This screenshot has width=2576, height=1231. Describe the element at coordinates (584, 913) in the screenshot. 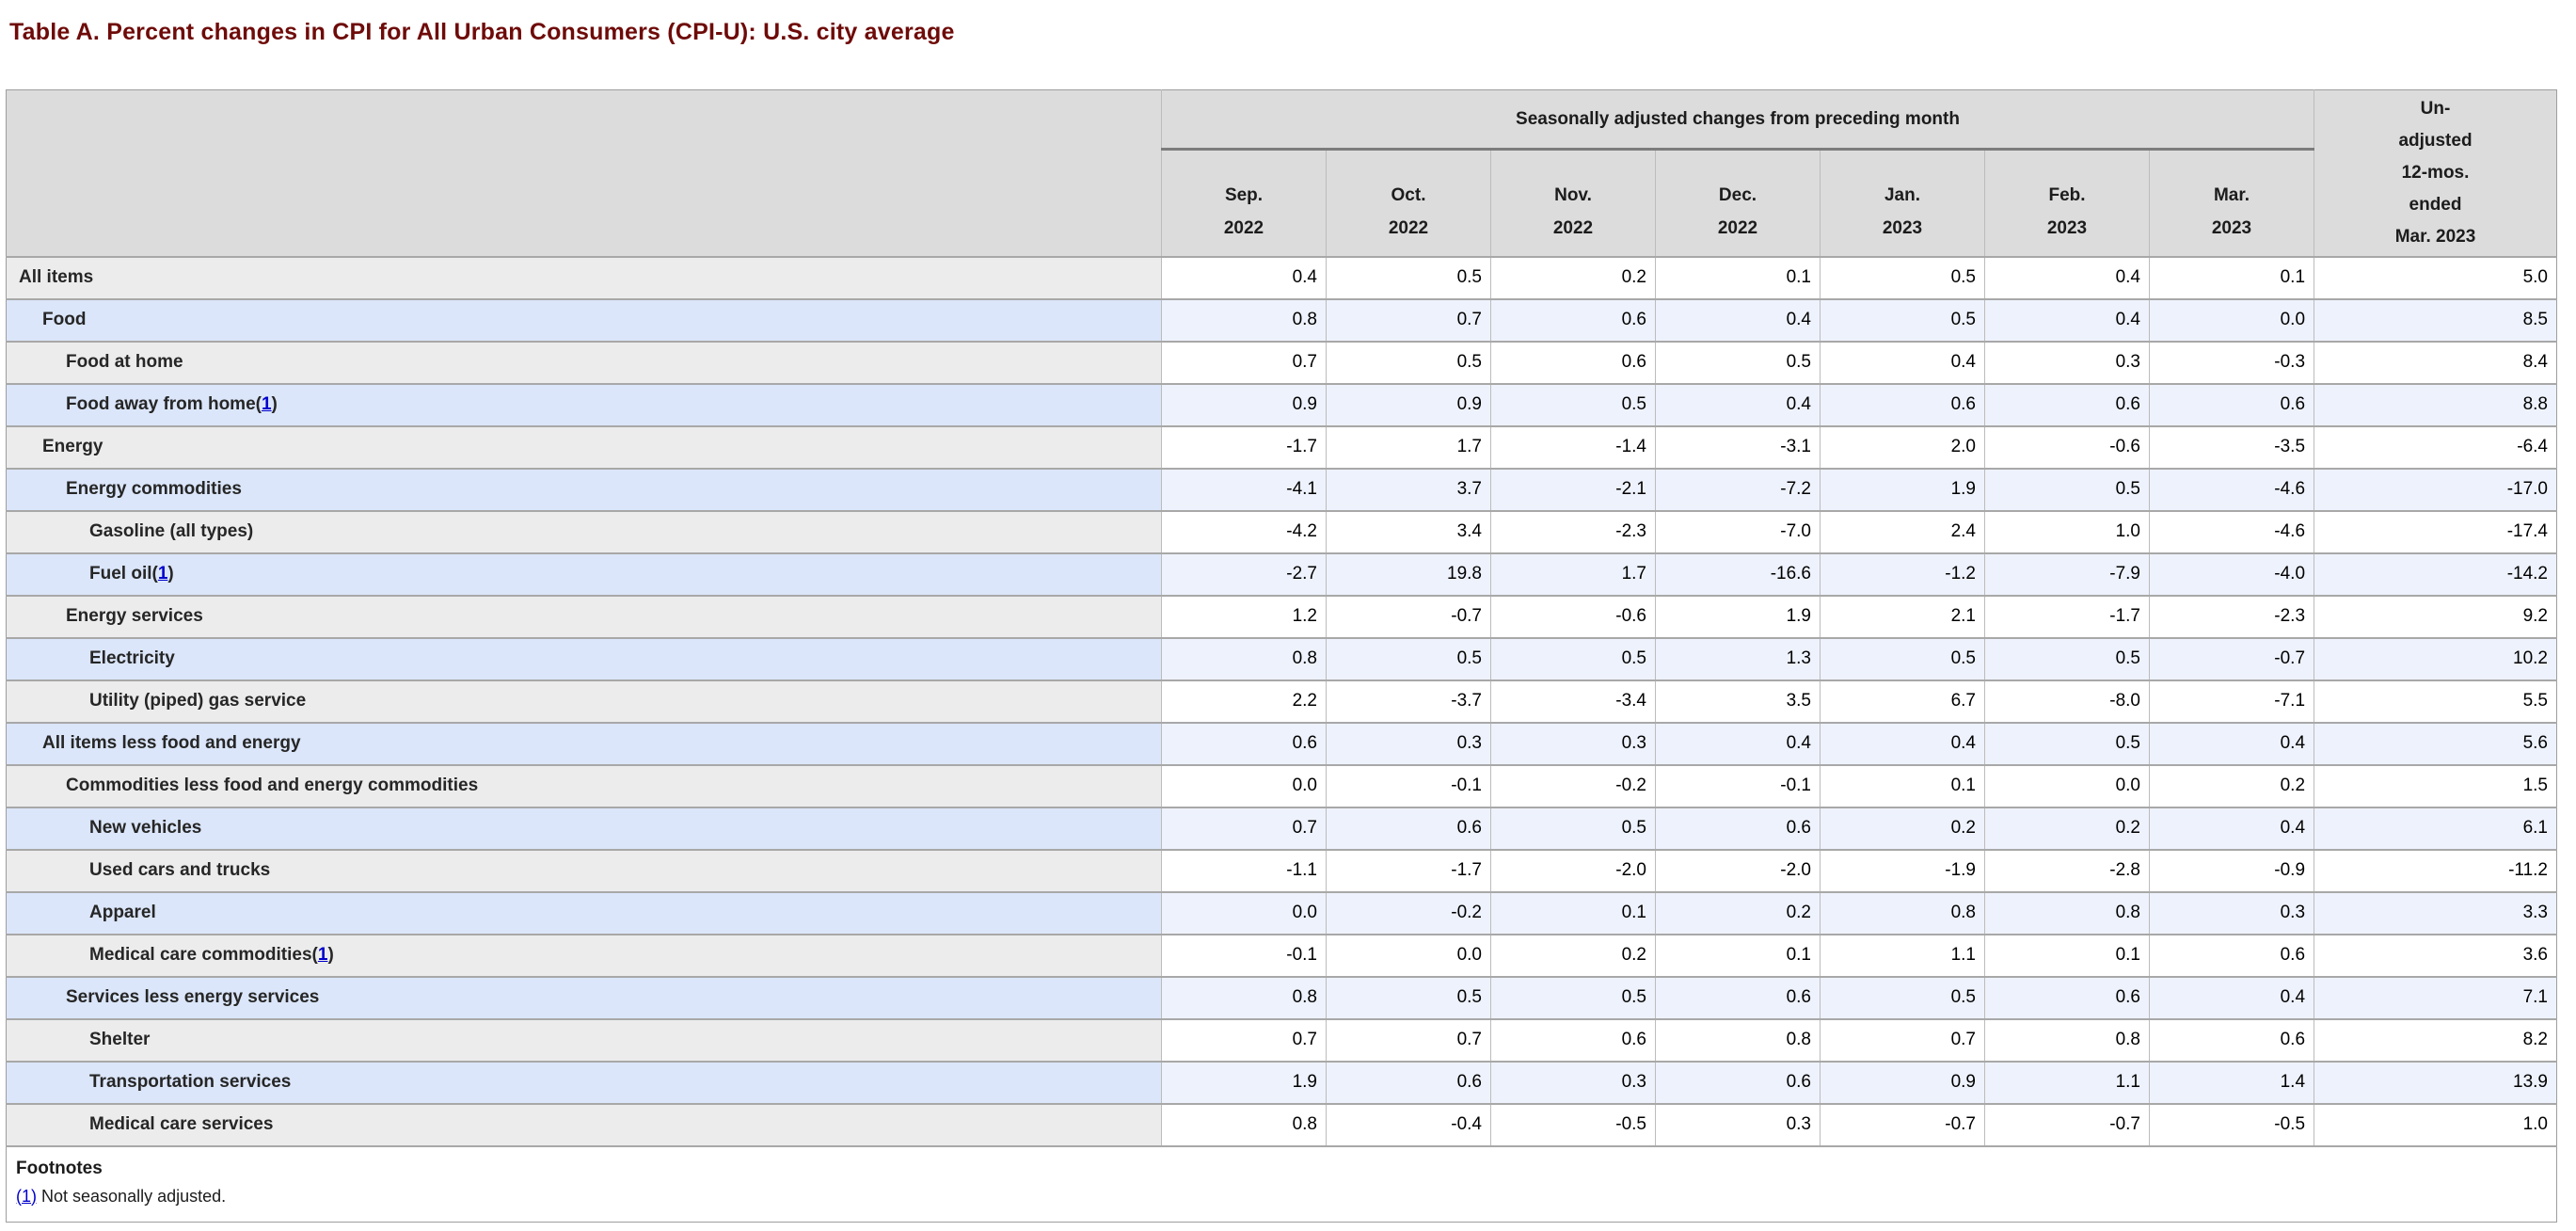

I see `row-label-cell: Apparel` at that location.